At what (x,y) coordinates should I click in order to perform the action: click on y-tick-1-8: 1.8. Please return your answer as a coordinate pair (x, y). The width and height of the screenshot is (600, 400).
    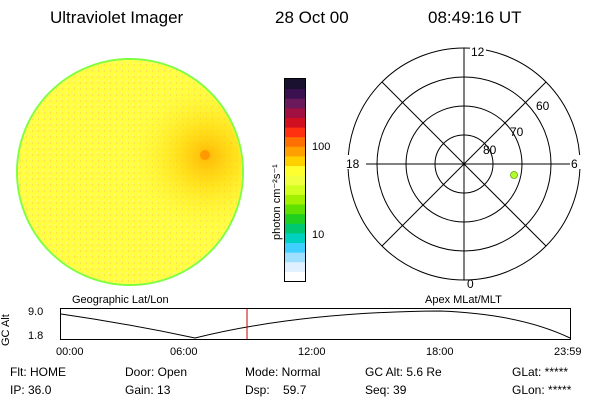
    Looking at the image, I should click on (36, 336).